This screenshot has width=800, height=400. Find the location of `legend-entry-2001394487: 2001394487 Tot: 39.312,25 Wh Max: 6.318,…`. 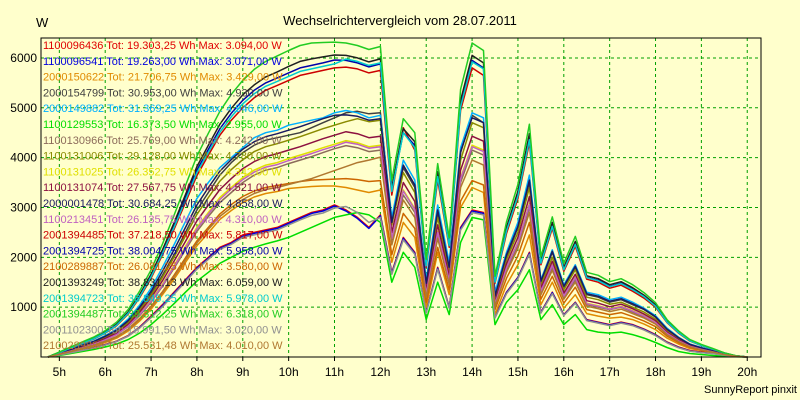

legend-entry-2001394487: 2001394487 Tot: 39.312,25 Wh Max: 6.318,… is located at coordinates (163, 315).